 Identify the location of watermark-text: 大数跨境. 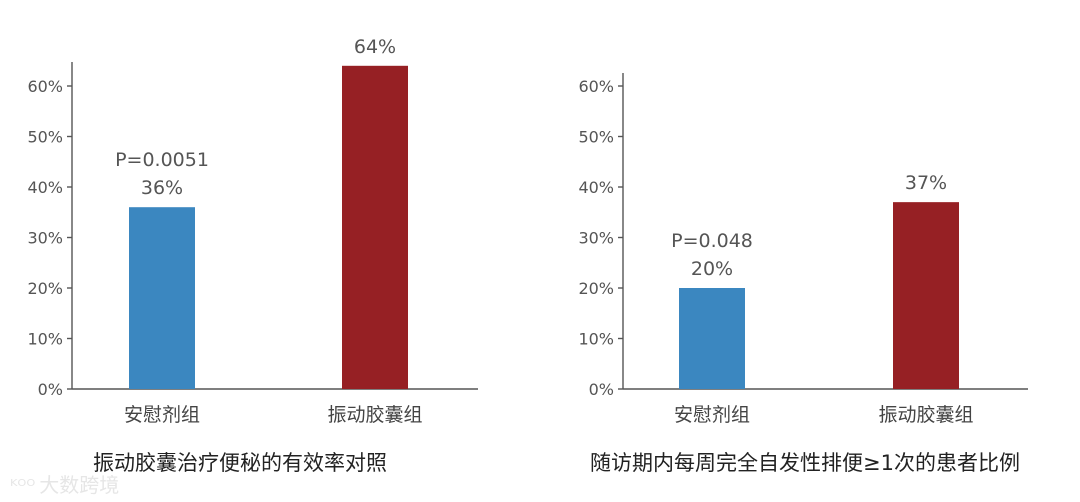
(79, 485).